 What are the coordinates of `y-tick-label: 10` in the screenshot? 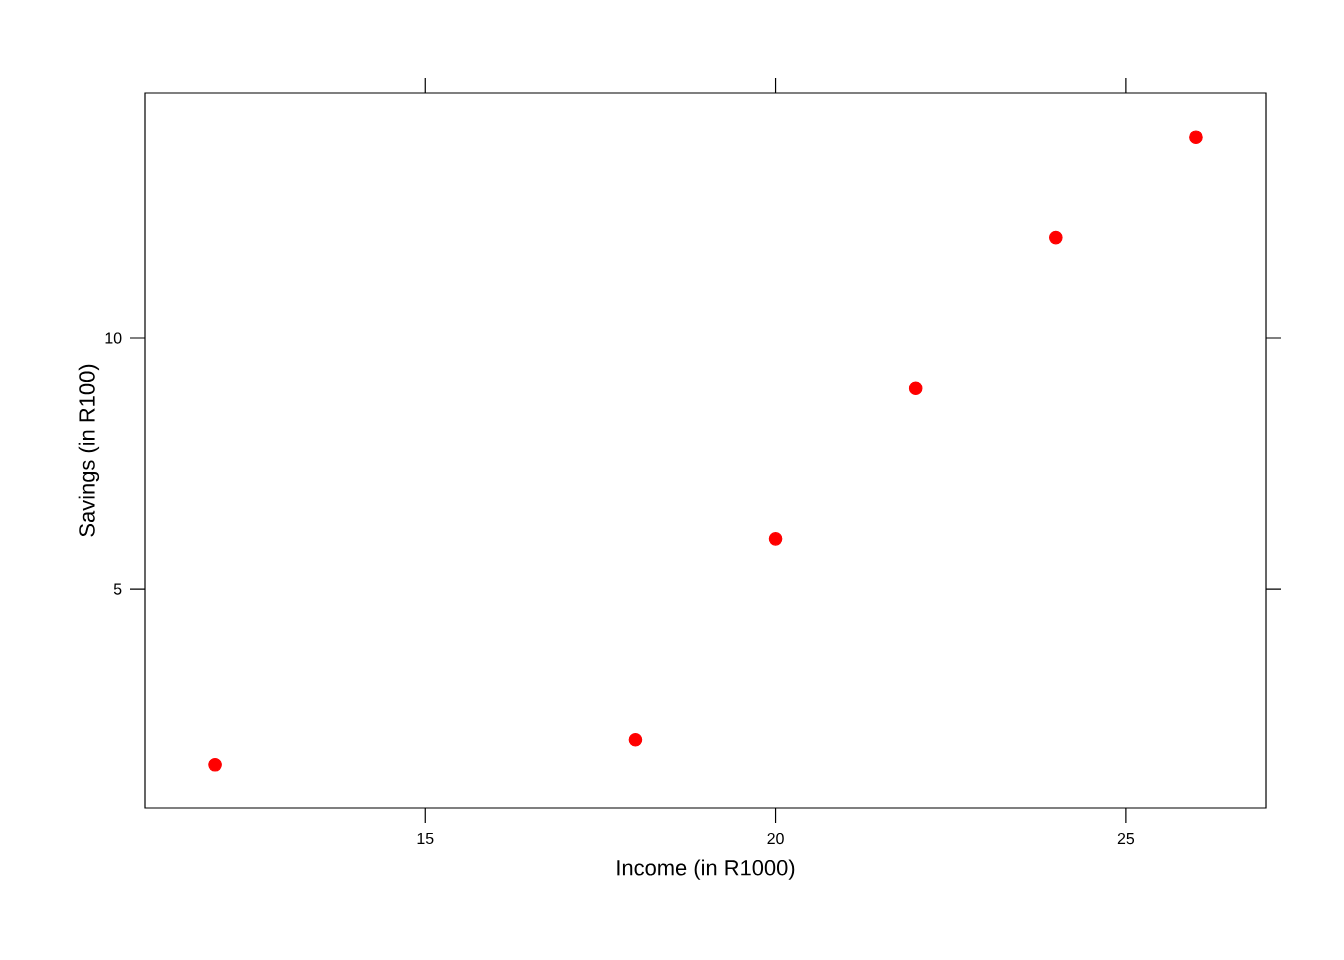 It's located at (113, 338).